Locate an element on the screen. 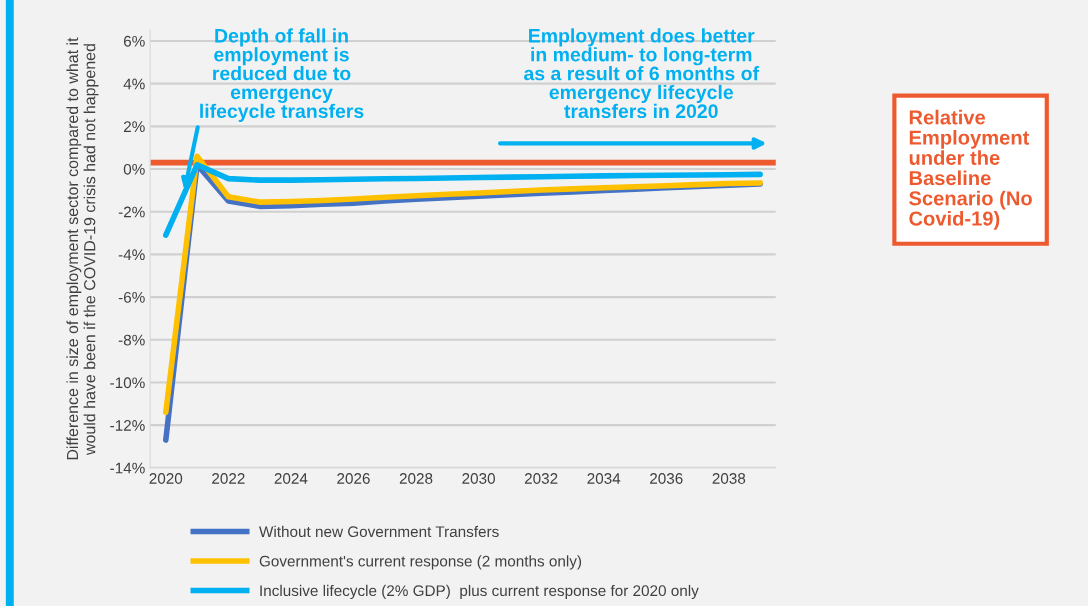 This screenshot has width=1088, height=606. annotation: Depth of fall in employment is reduced due to emergency lifecycle transfers is located at coordinates (282, 75).